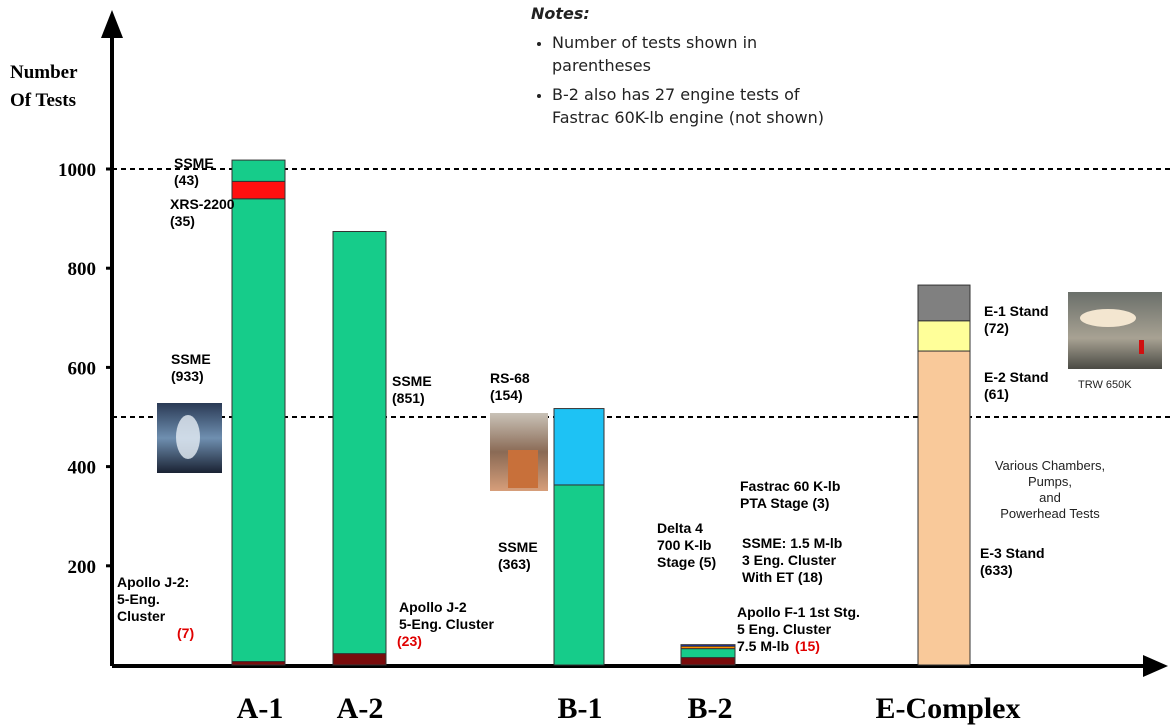 This screenshot has height=725, width=1172. Describe the element at coordinates (948, 708) in the screenshot. I see `x-category-label: E-Complex` at that location.